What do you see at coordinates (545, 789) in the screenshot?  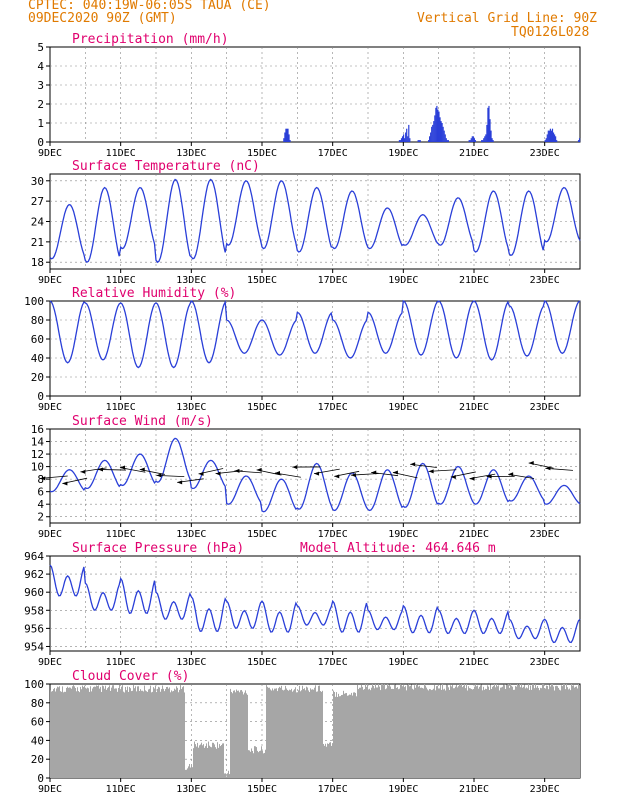 I see `x-tick-label: 23DEC` at bounding box center [545, 789].